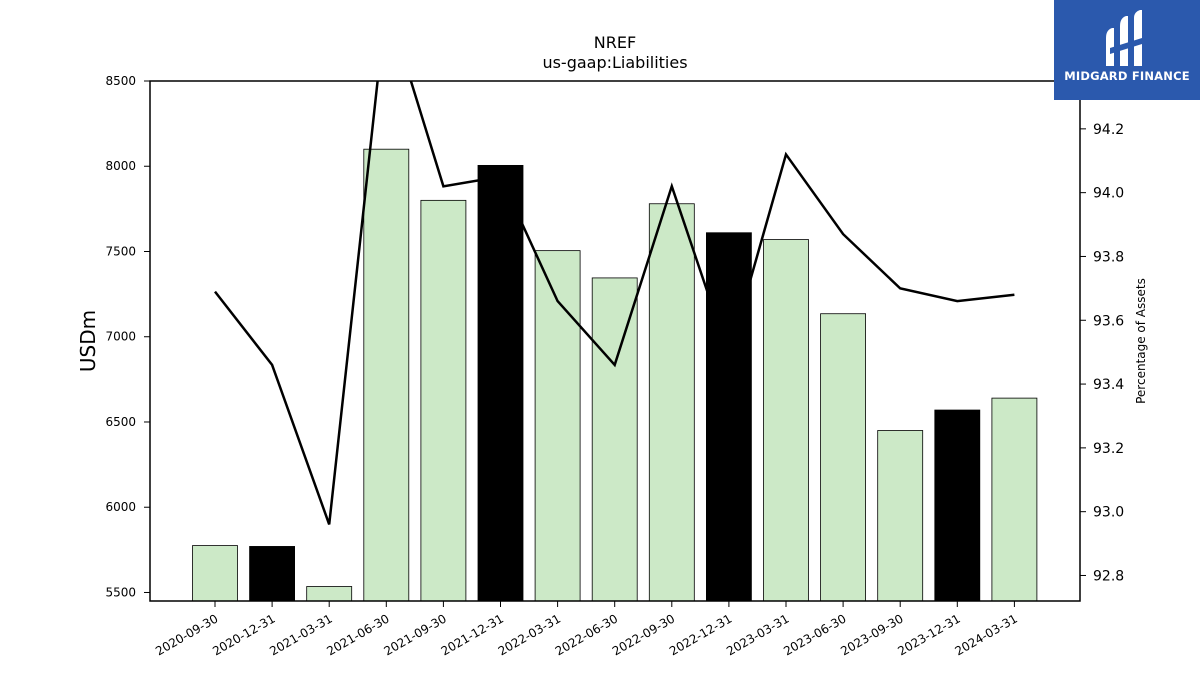  What do you see at coordinates (472, 634) in the screenshot?
I see `x-tick-label: 2021-12-31` at bounding box center [472, 634].